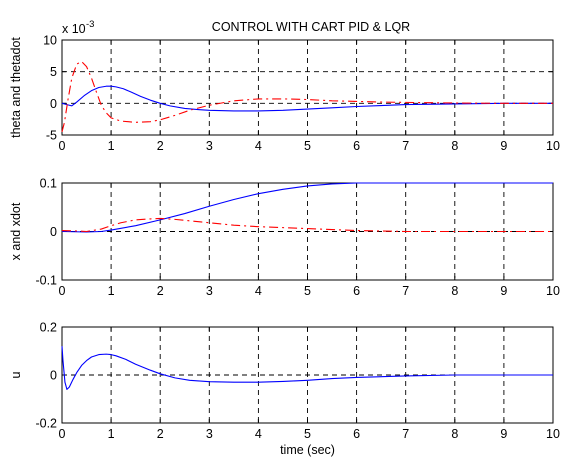  Describe the element at coordinates (46, 281) in the screenshot. I see `y-tick-label: -0.1` at that location.